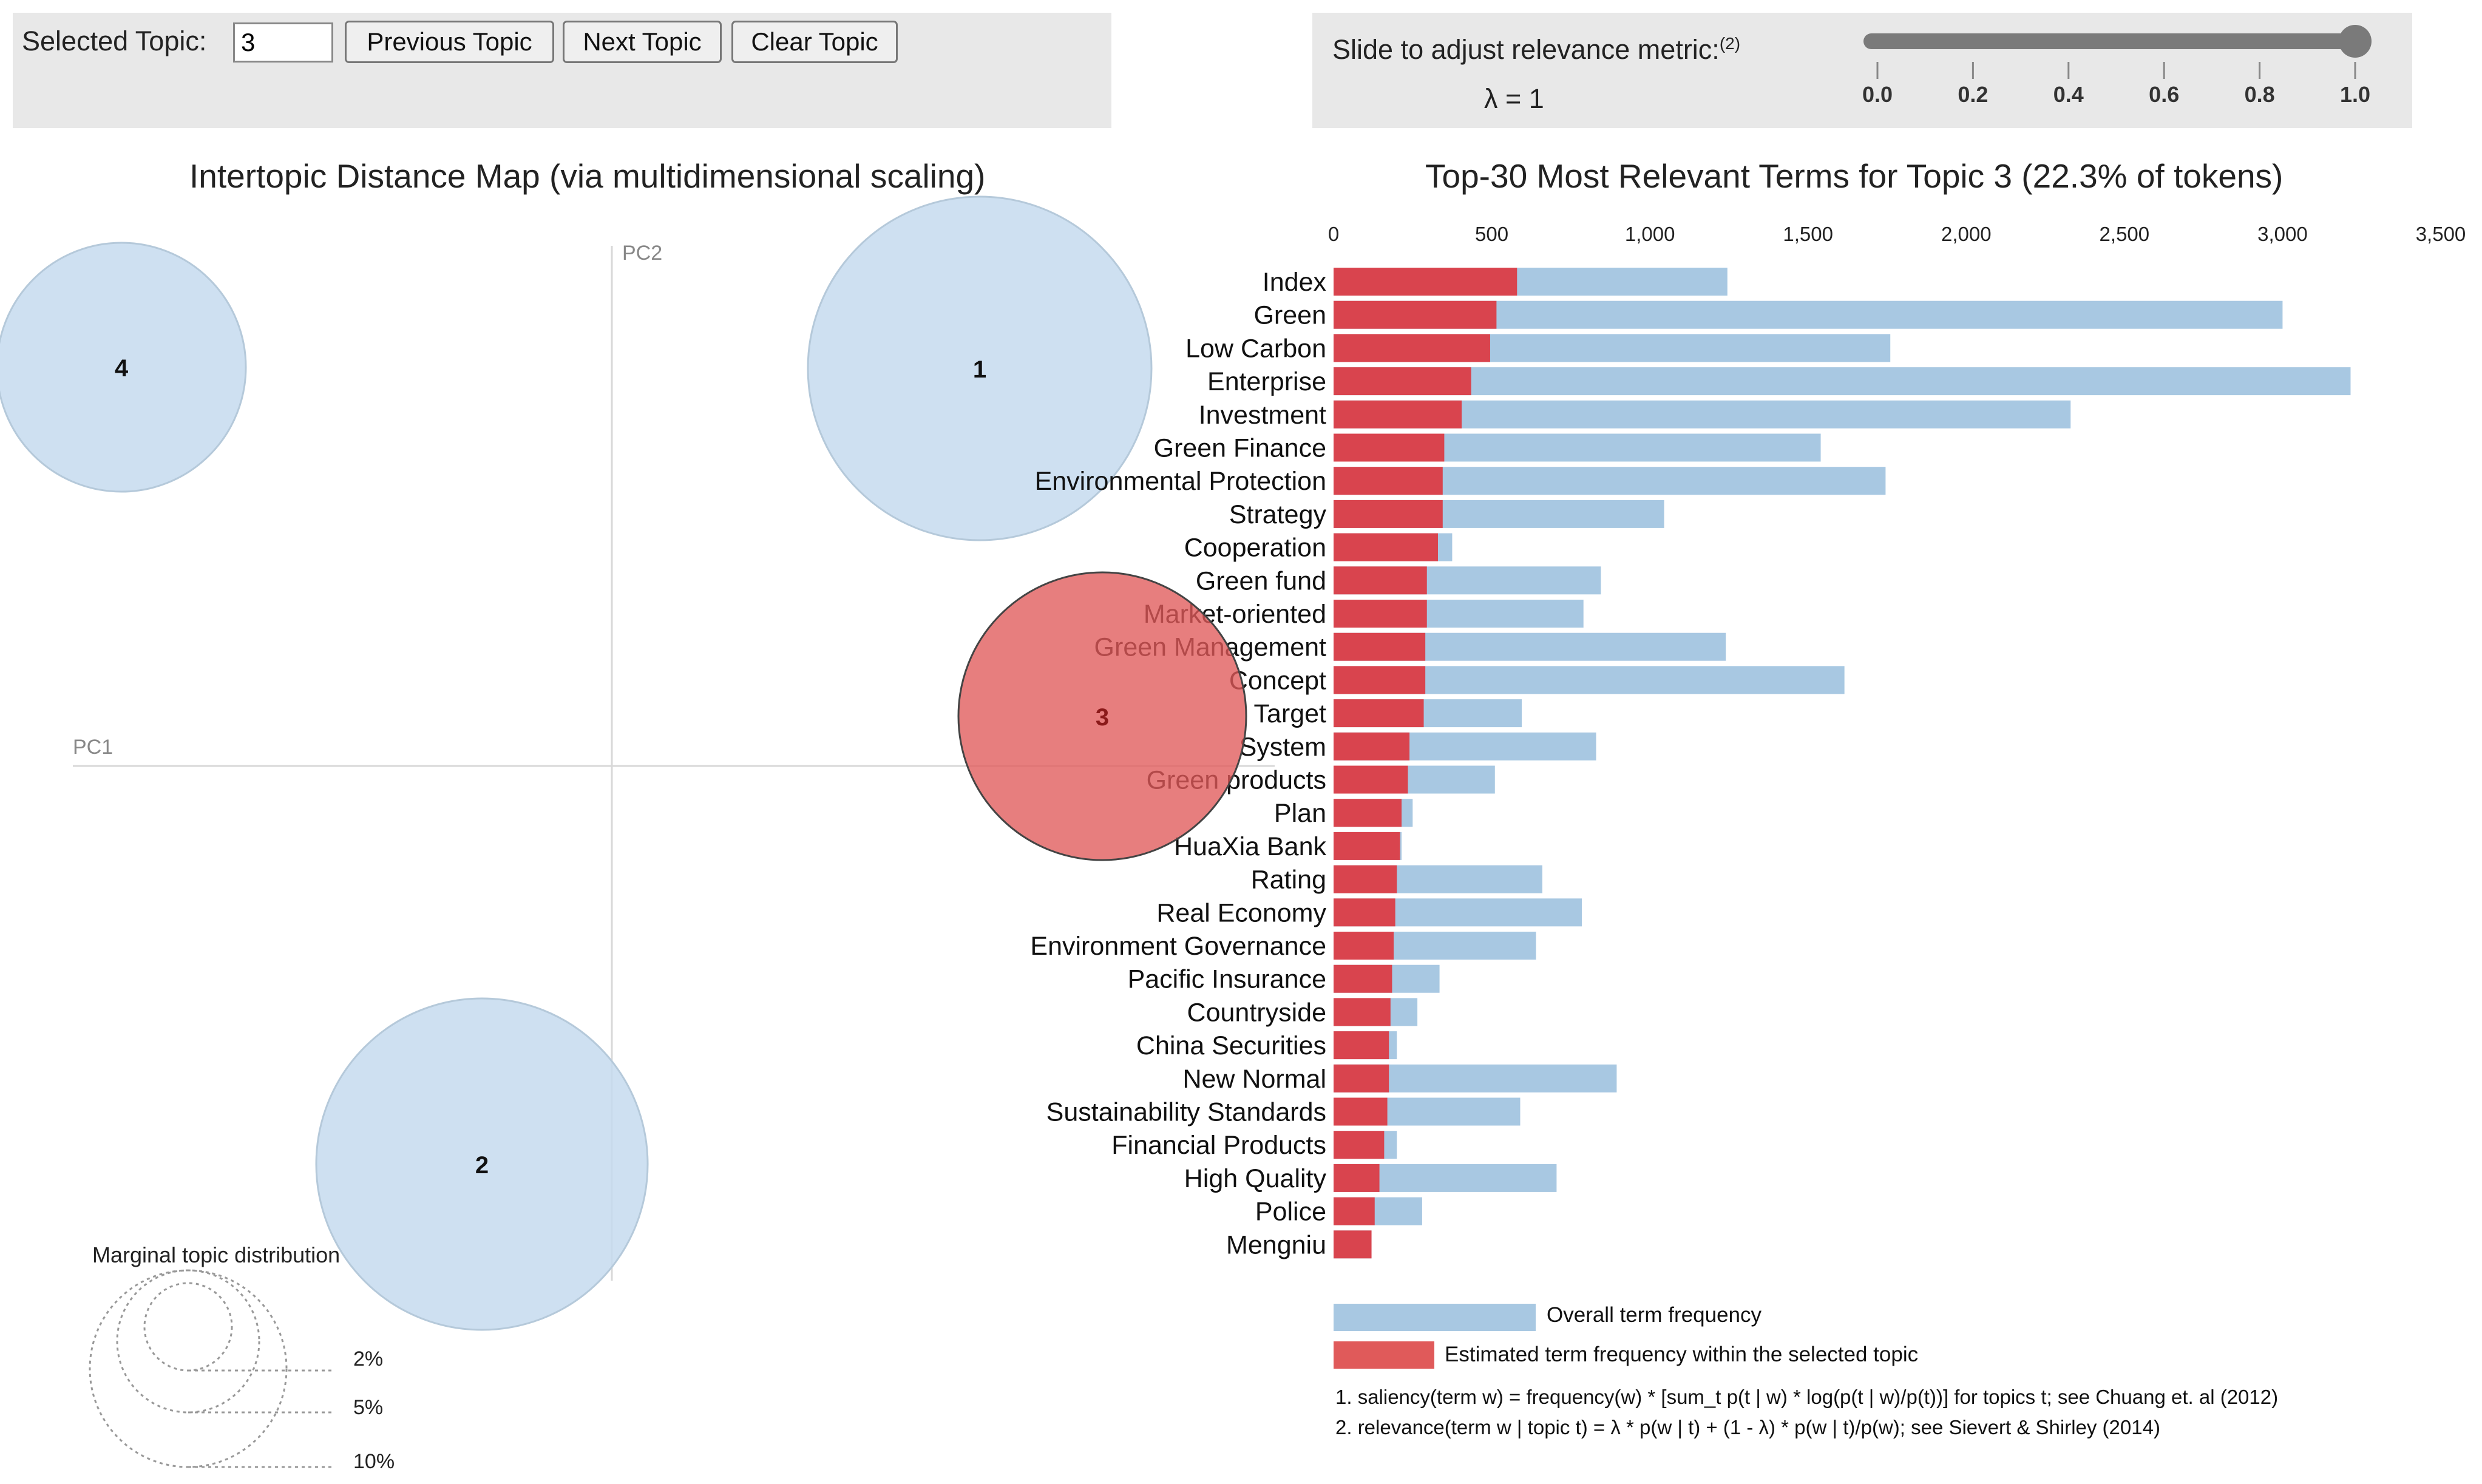 The height and width of the screenshot is (1484, 2482). I want to click on relevance-slider-panel, so click(1862, 70).